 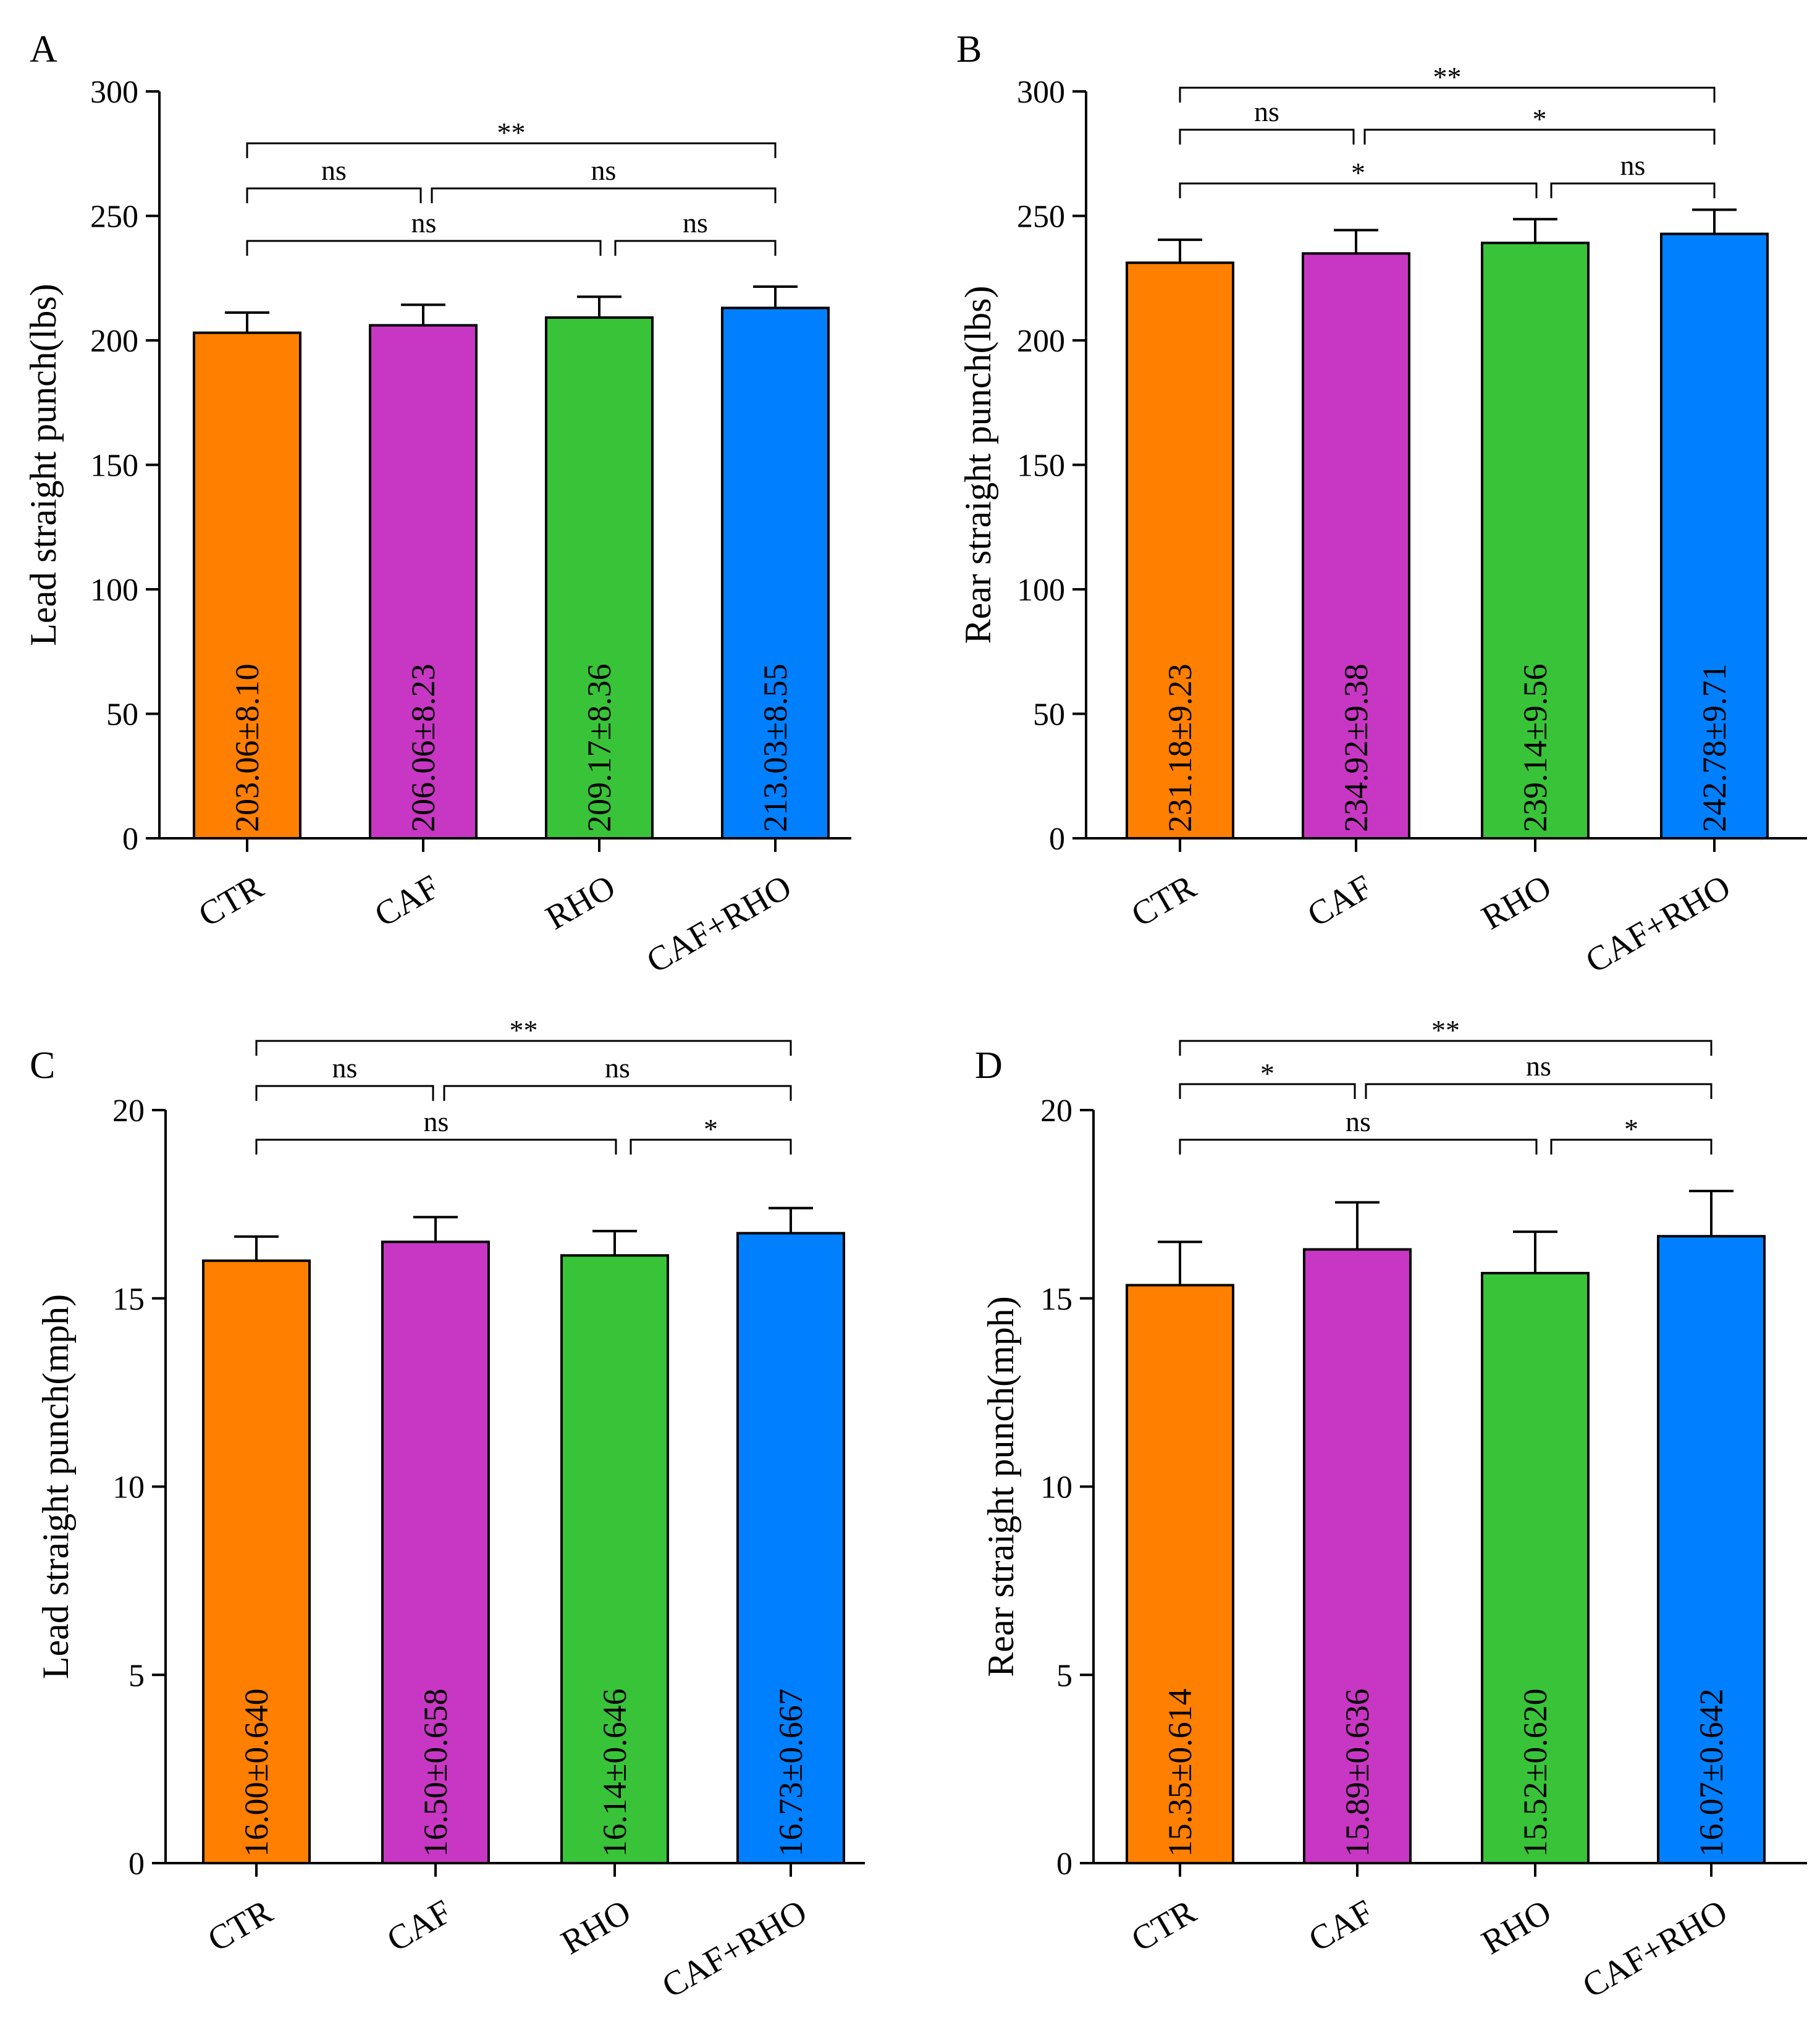 What do you see at coordinates (435, 1772) in the screenshot?
I see `bar-value-label: 16.50±0.658` at bounding box center [435, 1772].